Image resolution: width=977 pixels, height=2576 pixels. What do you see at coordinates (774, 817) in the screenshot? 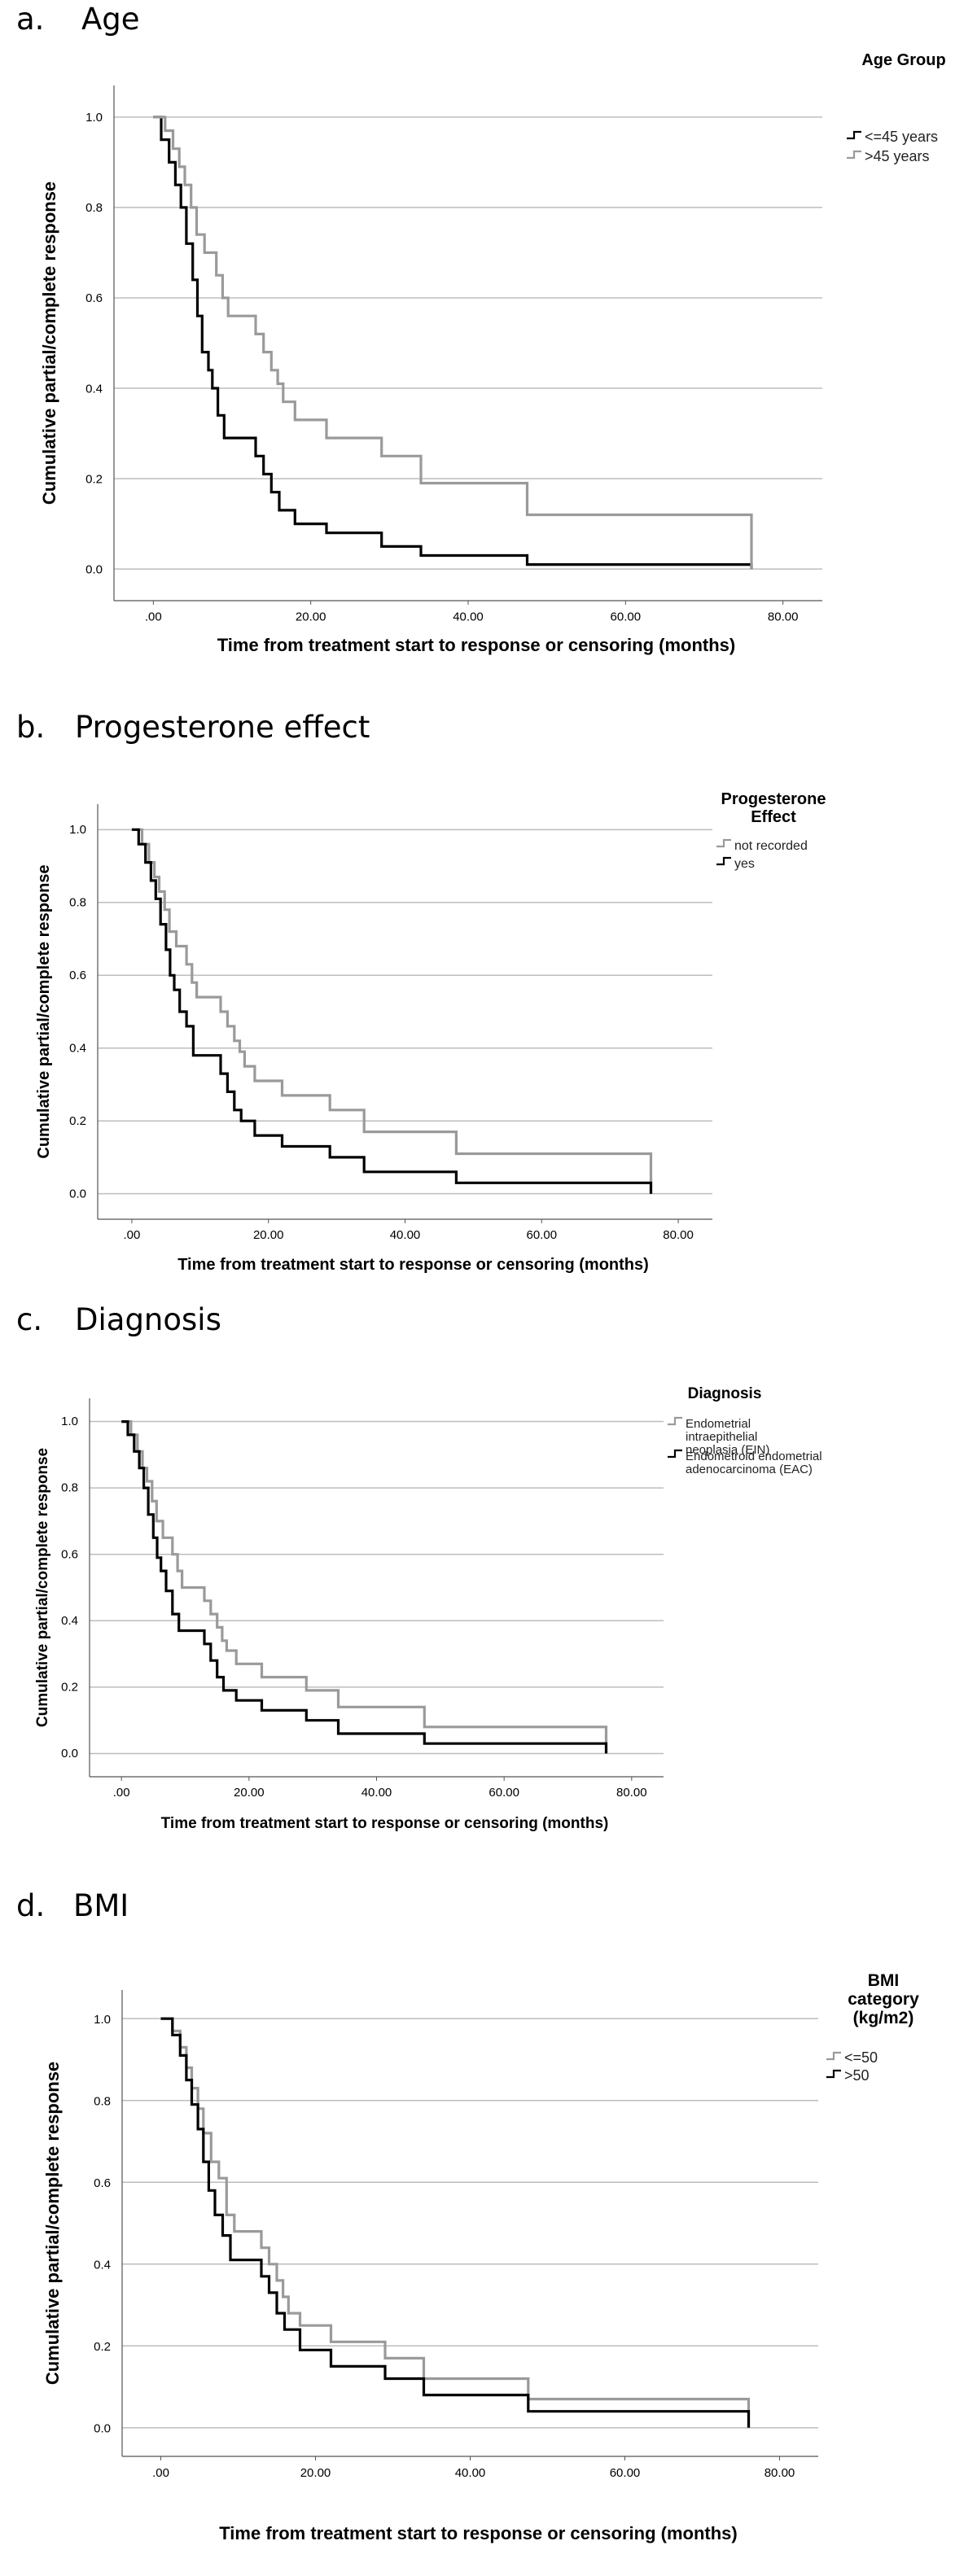
I see `legend-title: Effect` at bounding box center [774, 817].